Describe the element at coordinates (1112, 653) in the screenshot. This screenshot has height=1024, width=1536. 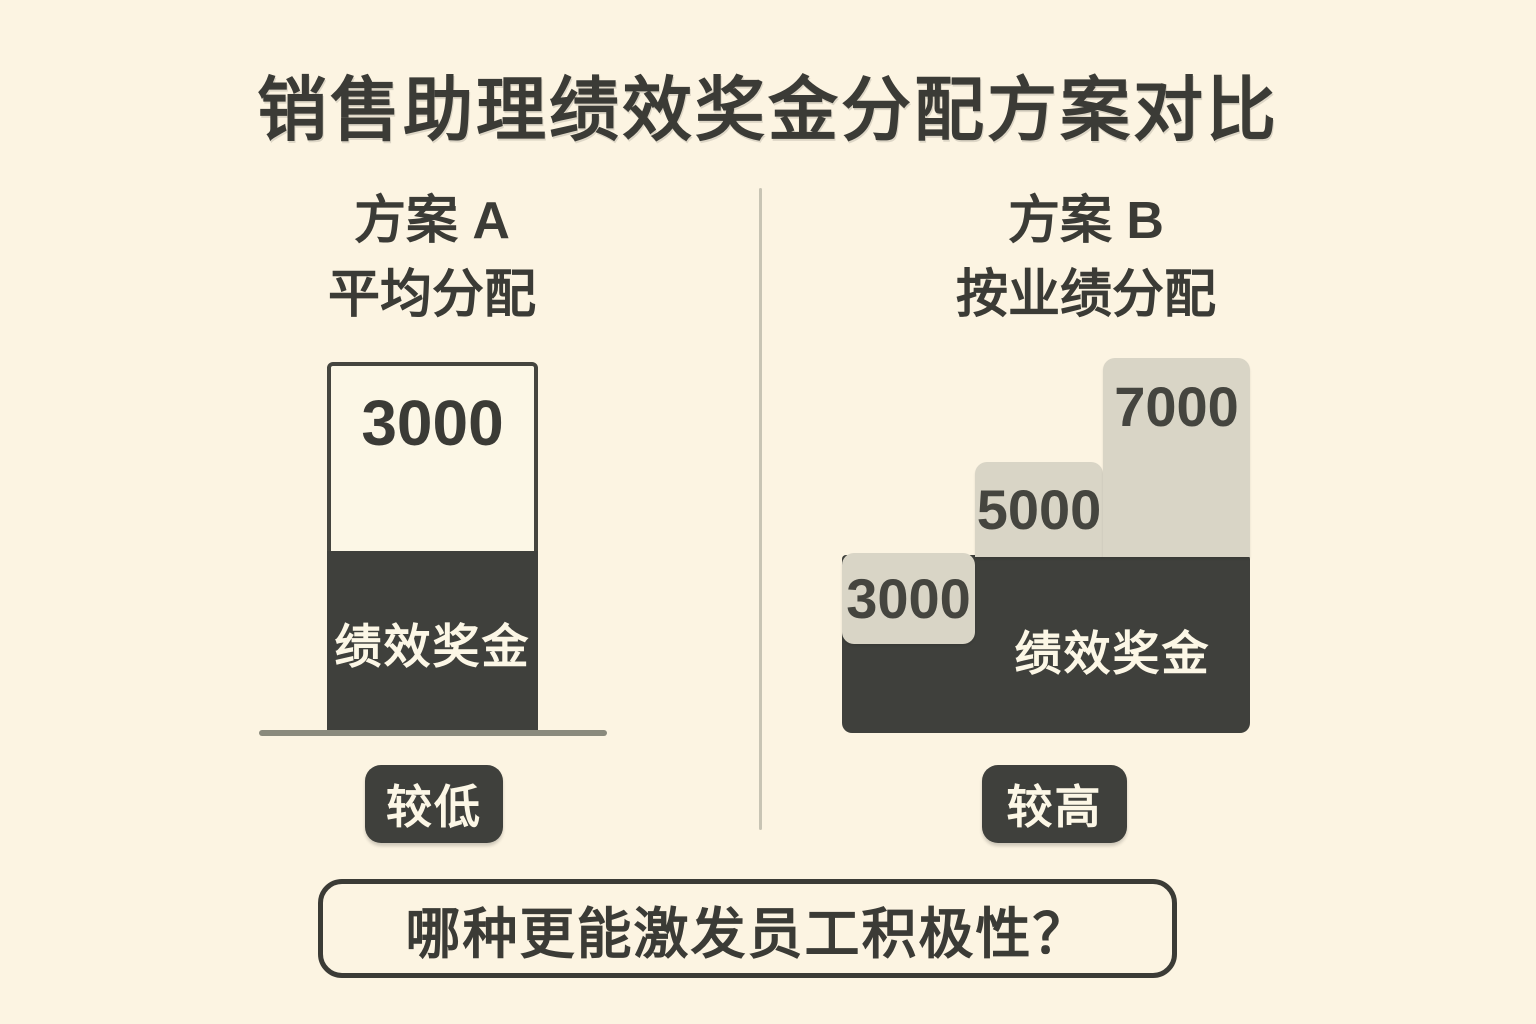
I see `plan-b-bar-label: 绩效奖金` at that location.